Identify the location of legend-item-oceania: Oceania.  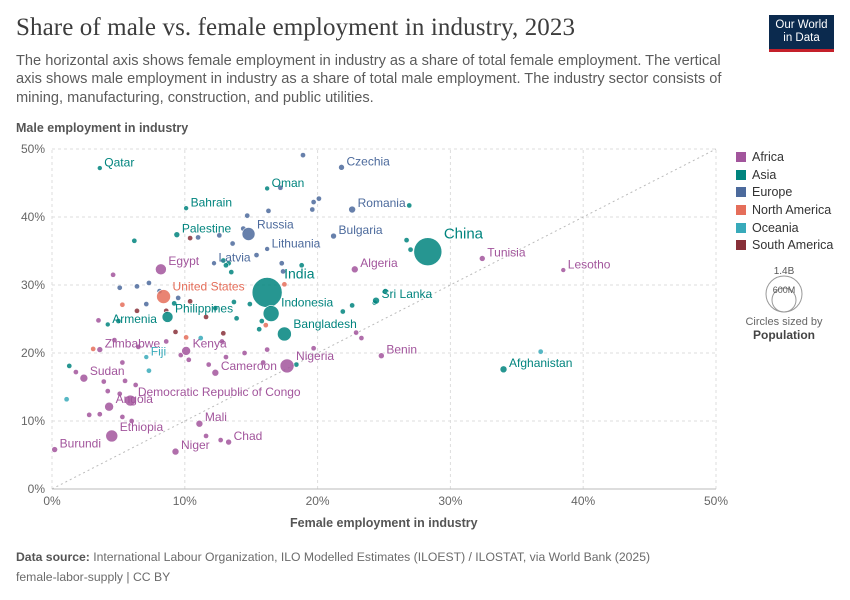
(784, 228).